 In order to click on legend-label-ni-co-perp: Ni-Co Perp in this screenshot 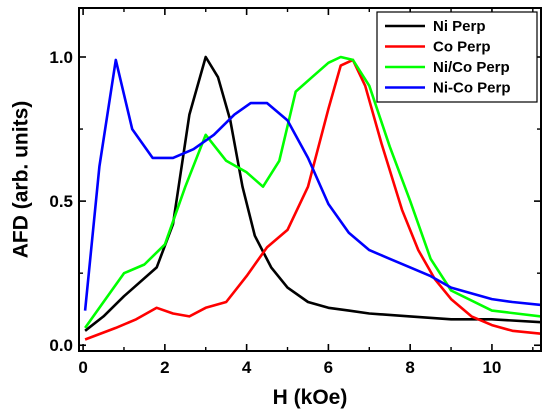, I will do `click(472, 88)`.